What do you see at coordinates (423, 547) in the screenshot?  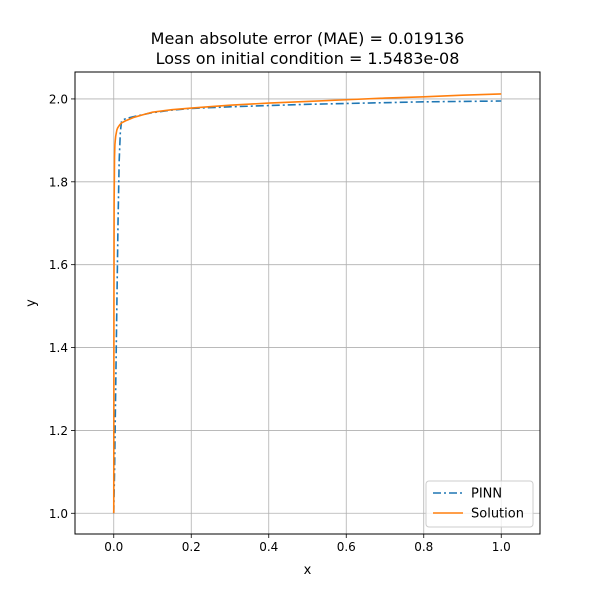 I see `x-tick-label: 0.8` at bounding box center [423, 547].